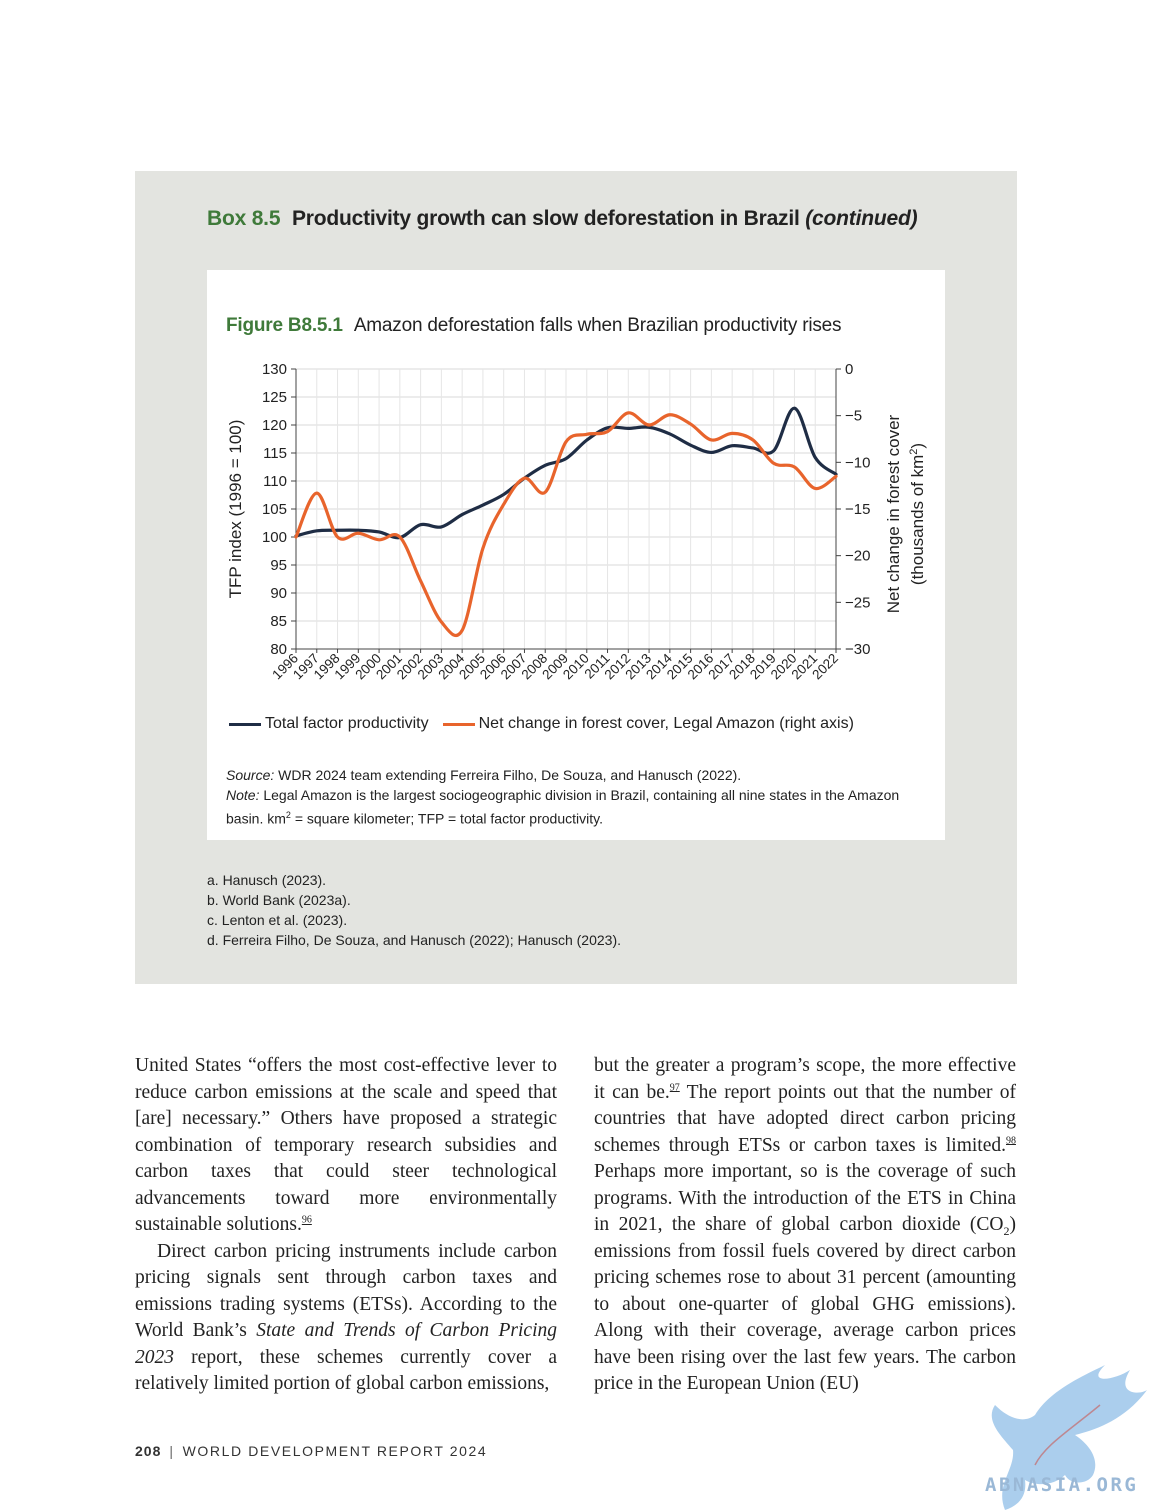  What do you see at coordinates (274, 509) in the screenshot?
I see `left-tick-label: 105` at bounding box center [274, 509].